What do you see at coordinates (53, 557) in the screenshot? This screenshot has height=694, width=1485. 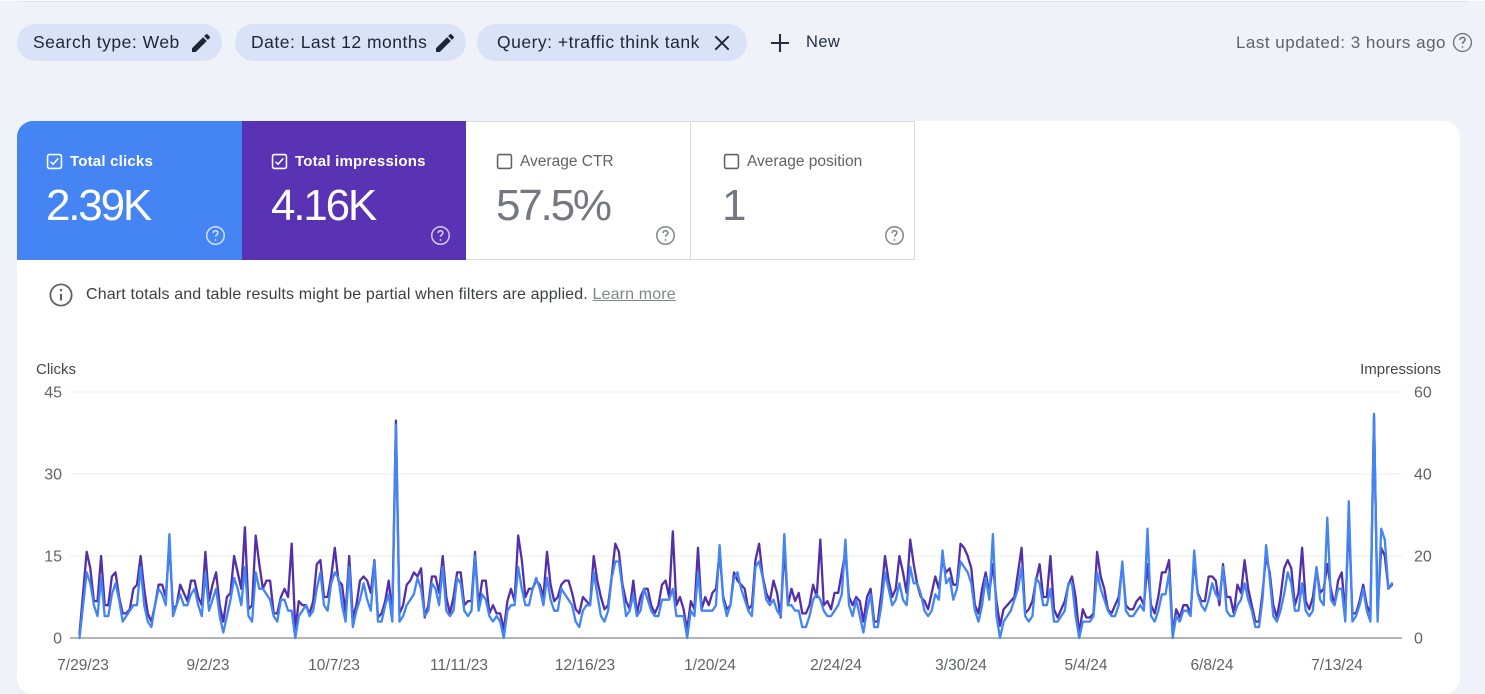 I see `svg-text: 15` at bounding box center [53, 557].